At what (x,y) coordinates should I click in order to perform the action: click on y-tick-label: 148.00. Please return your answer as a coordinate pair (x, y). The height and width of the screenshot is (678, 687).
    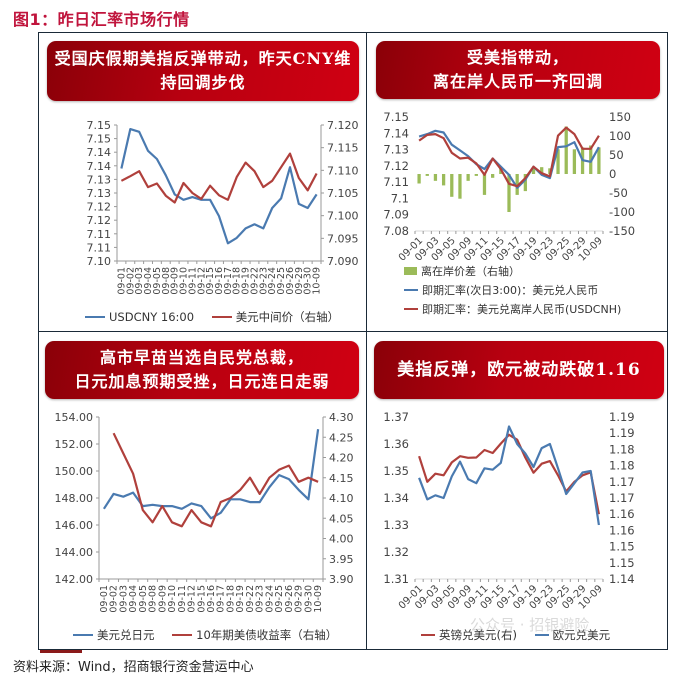
    Looking at the image, I should click on (74, 498).